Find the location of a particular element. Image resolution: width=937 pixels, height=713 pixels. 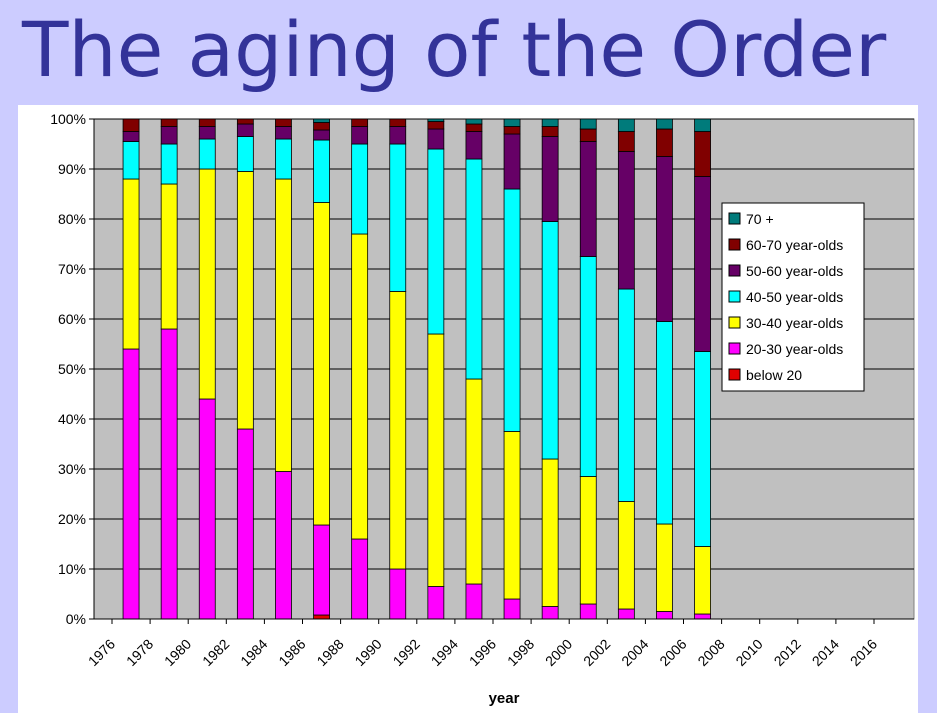

legend-label: 50-60 year-olds is located at coordinates (794, 271).